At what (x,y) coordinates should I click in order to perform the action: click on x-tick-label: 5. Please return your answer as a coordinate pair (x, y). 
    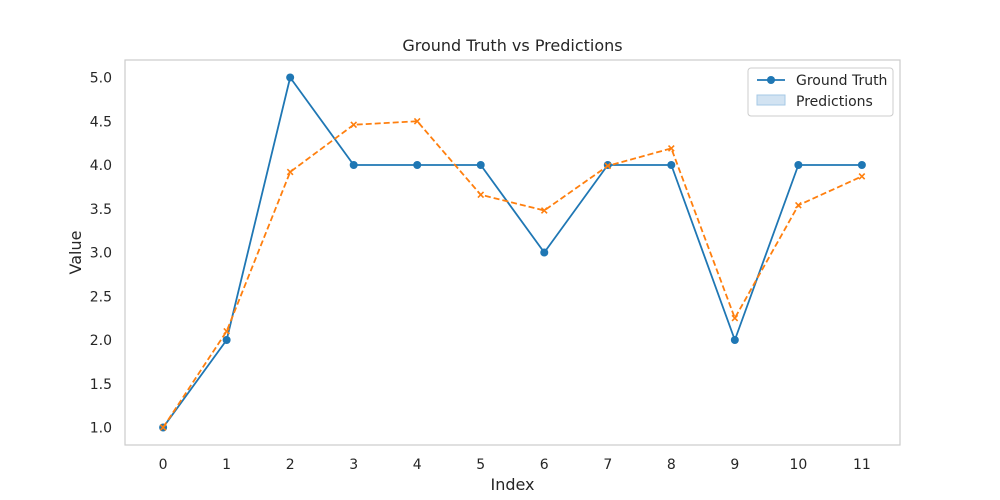
    Looking at the image, I should click on (480, 465).